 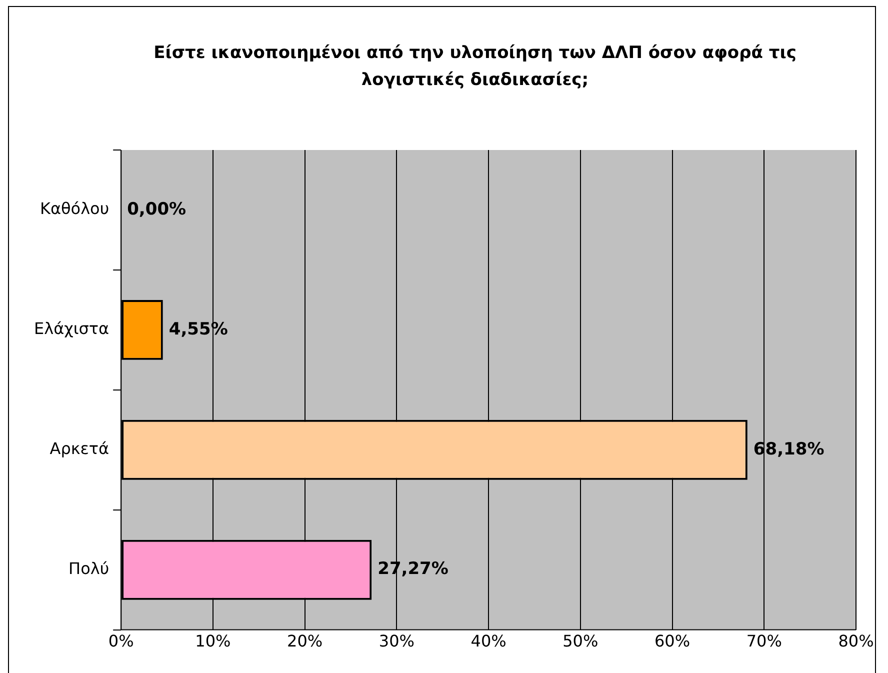 What do you see at coordinates (672, 641) in the screenshot?
I see `x-tick-label: 60%` at bounding box center [672, 641].